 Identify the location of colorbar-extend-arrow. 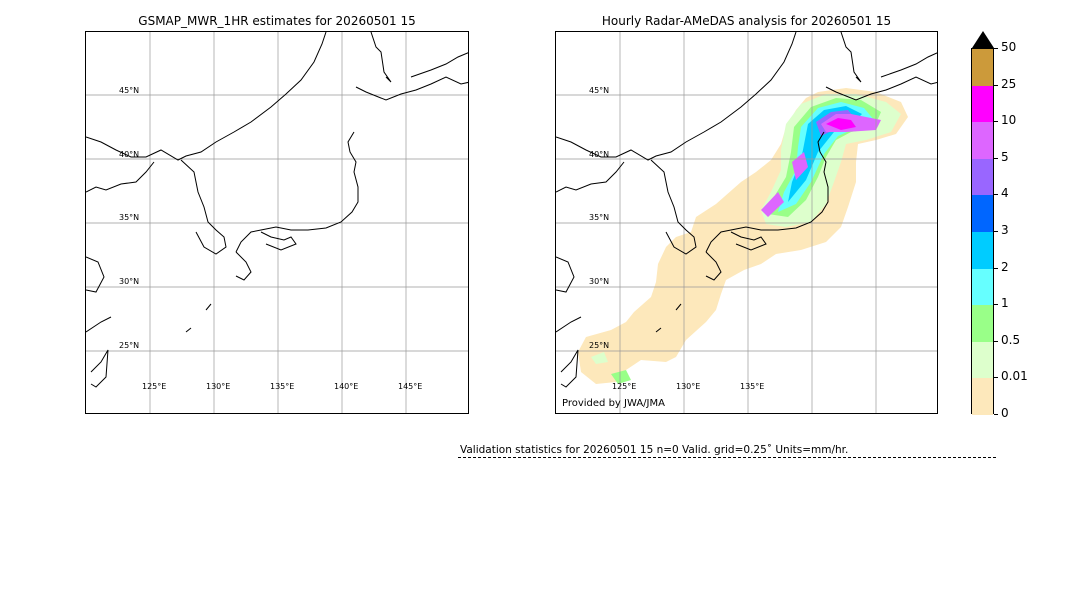
(983, 39).